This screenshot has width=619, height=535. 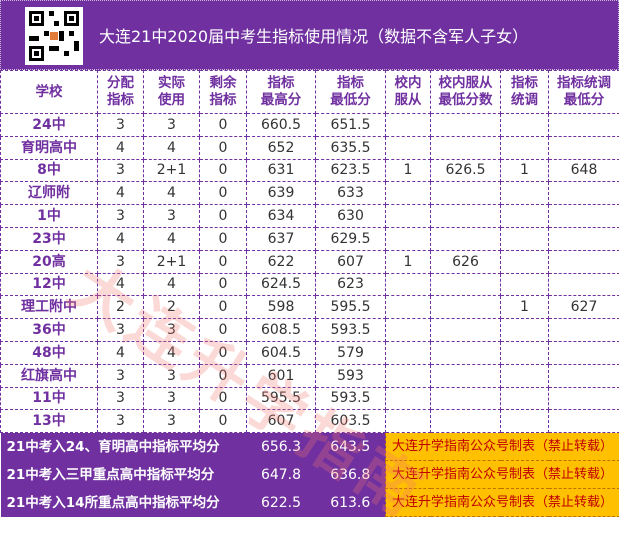 What do you see at coordinates (465, 83) in the screenshot?
I see `column-header-text: 校内服从` at bounding box center [465, 83].